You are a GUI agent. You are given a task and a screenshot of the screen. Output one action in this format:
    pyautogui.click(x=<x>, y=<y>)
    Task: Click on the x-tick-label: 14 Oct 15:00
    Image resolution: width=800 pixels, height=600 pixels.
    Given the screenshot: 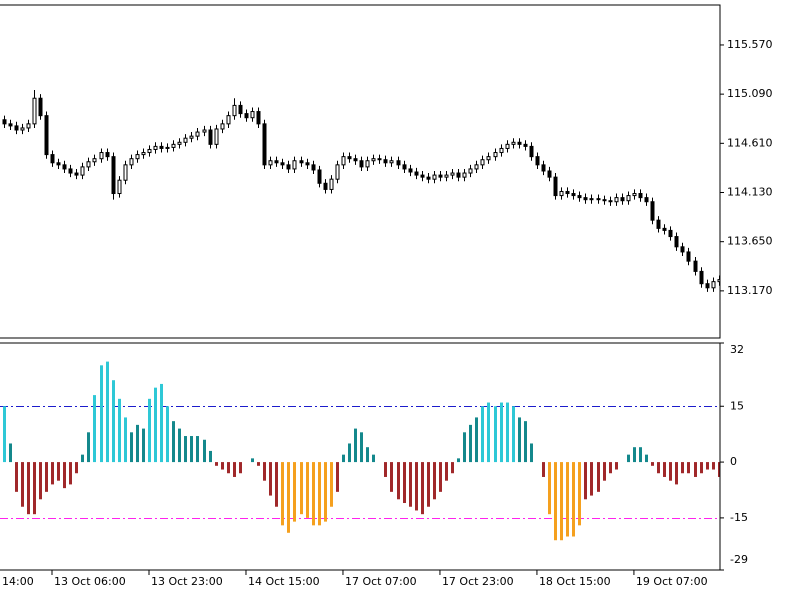 What is the action you would take?
    pyautogui.click(x=284, y=581)
    